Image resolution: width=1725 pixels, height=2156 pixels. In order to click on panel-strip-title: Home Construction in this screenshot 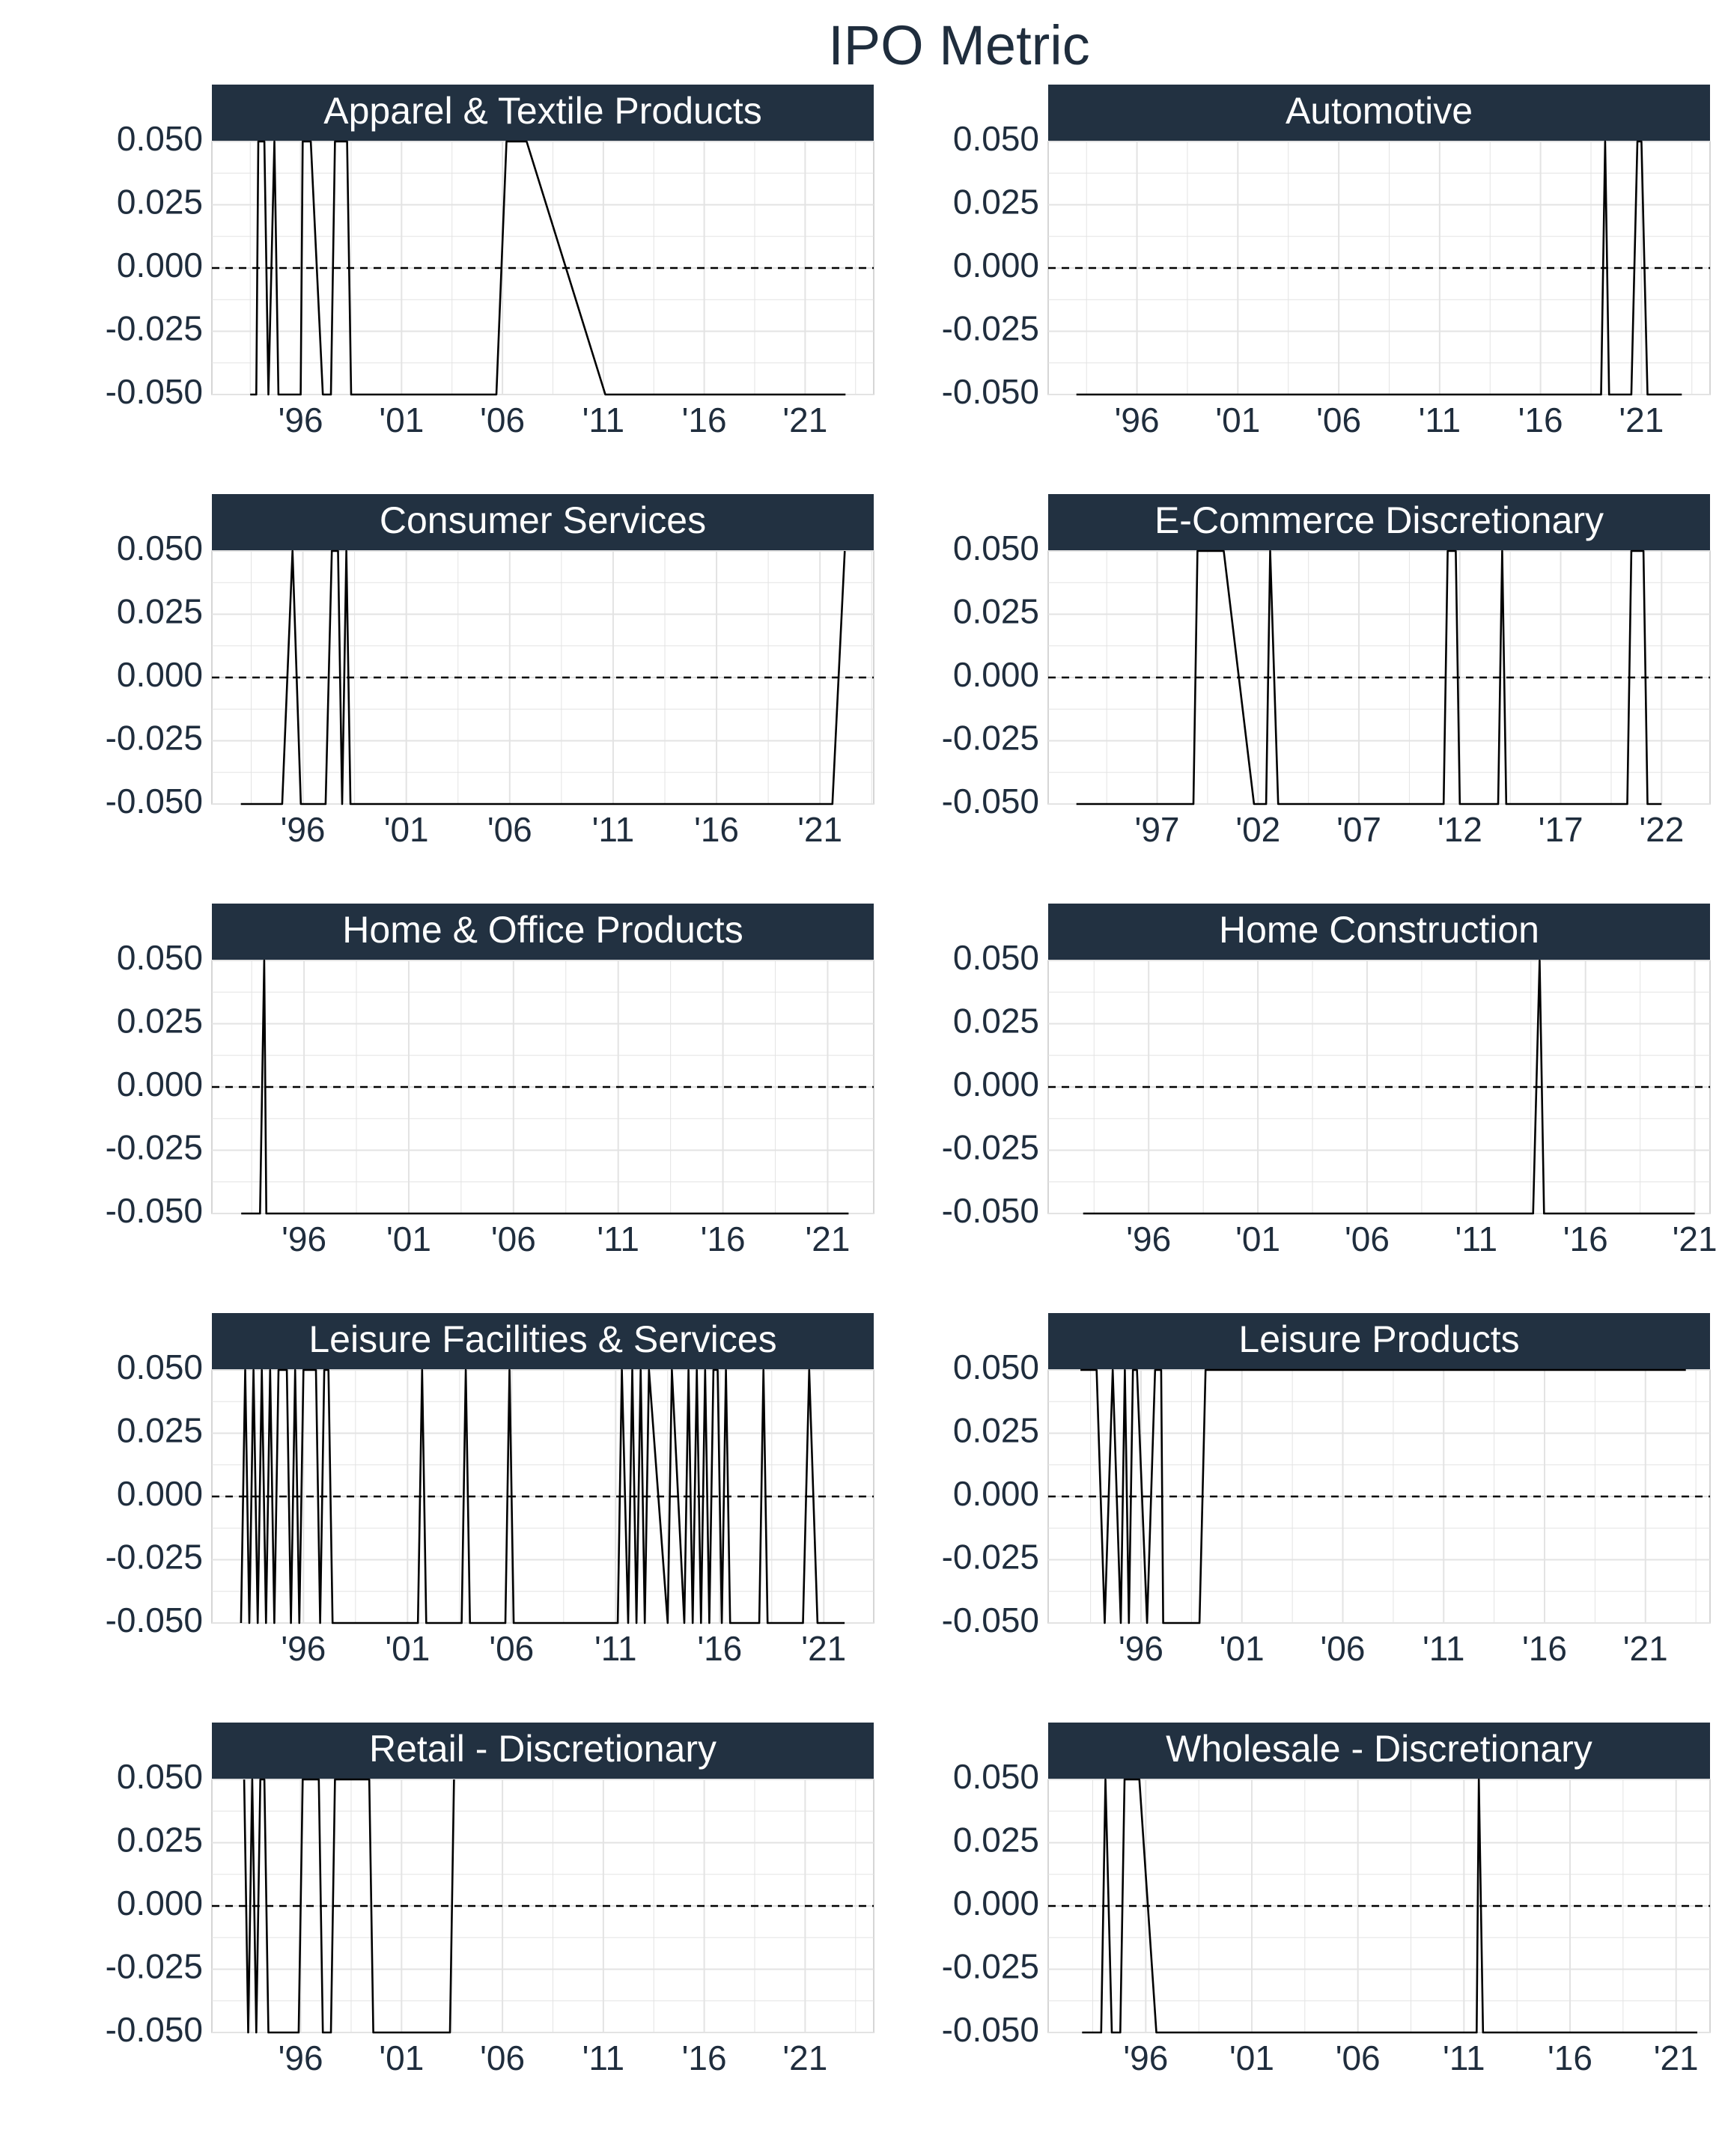, I will do `click(1379, 930)`.